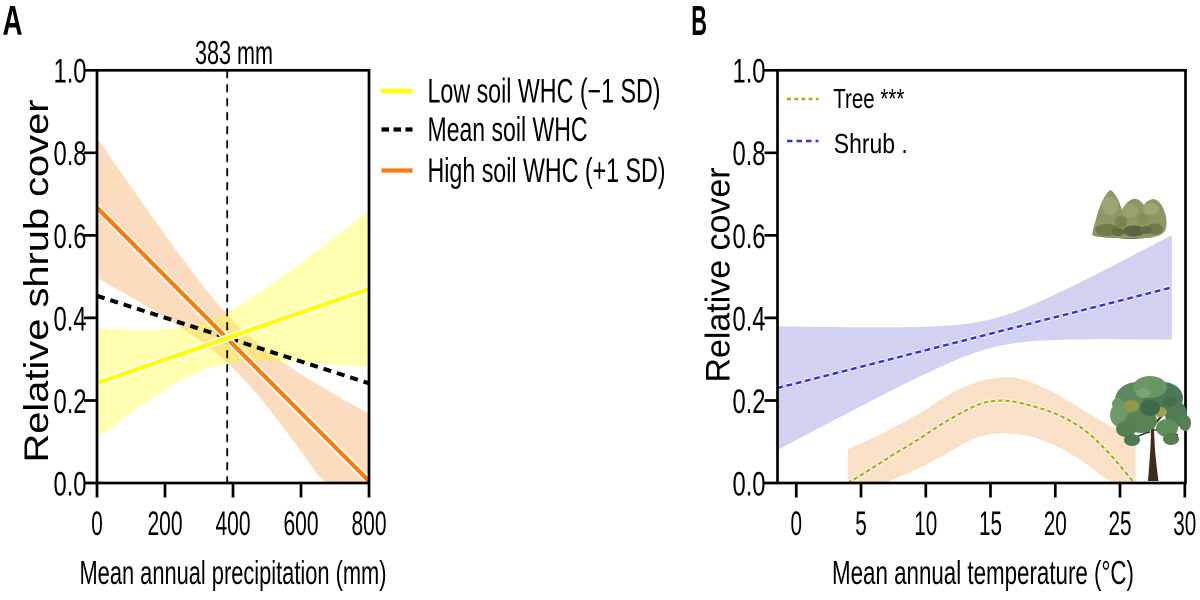  I want to click on svg-text: Mean annual temperature (°C), so click(983, 572).